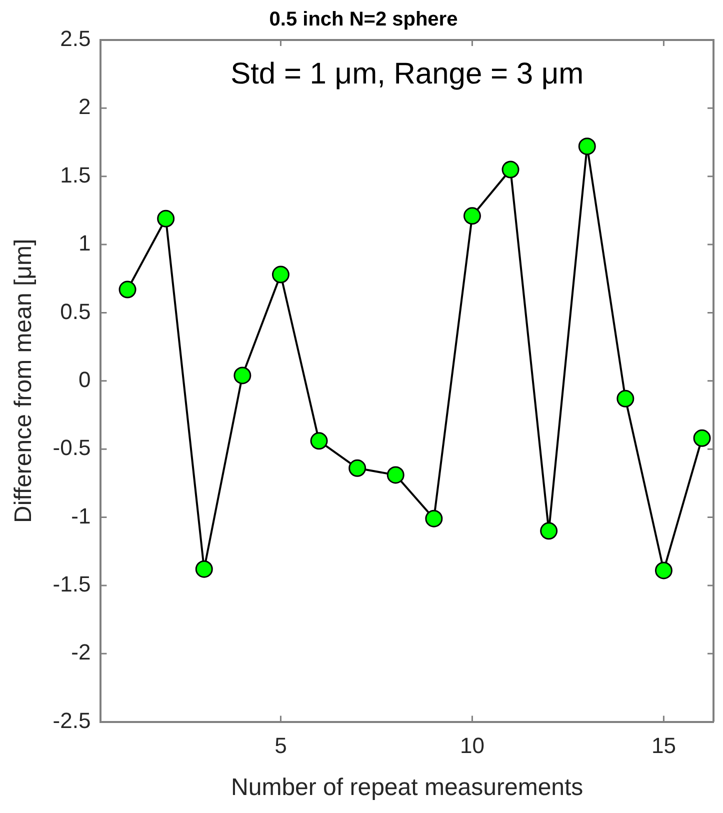  What do you see at coordinates (363, 19) in the screenshot?
I see `chart-title: 0.5 inch N=2 sphere` at bounding box center [363, 19].